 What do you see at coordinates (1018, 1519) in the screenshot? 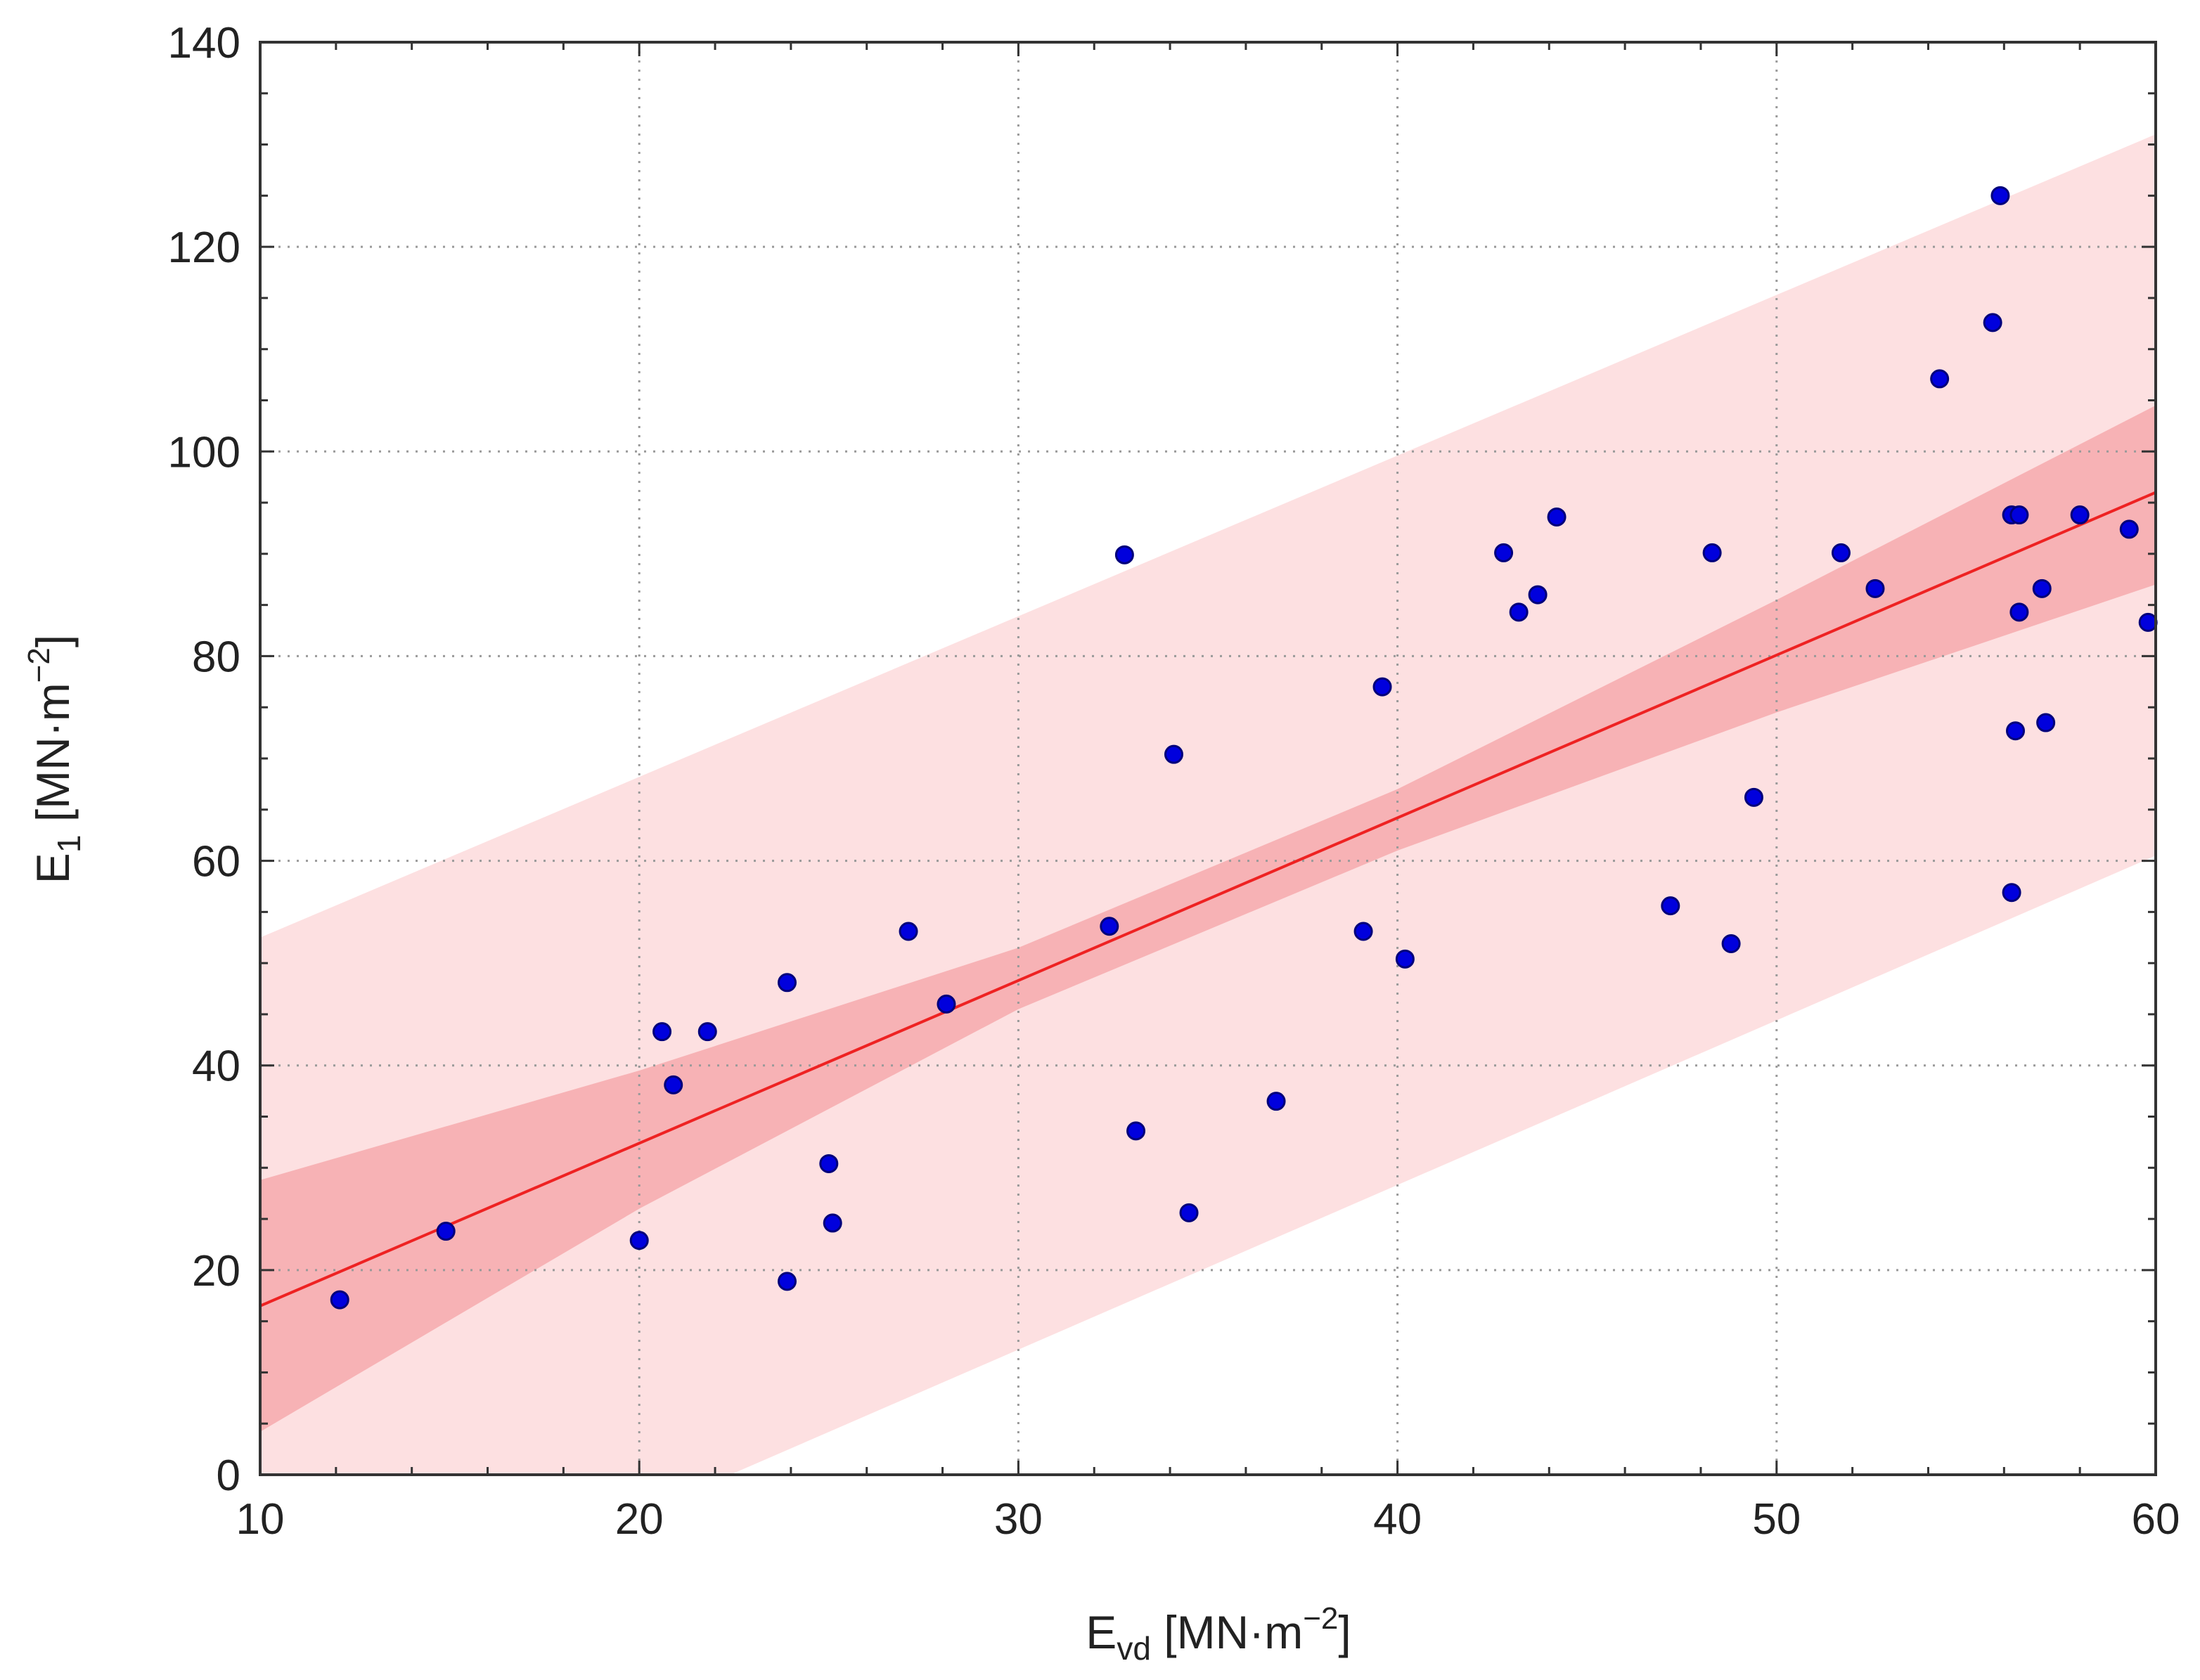
I see `x-tick-label: 30` at bounding box center [1018, 1519].